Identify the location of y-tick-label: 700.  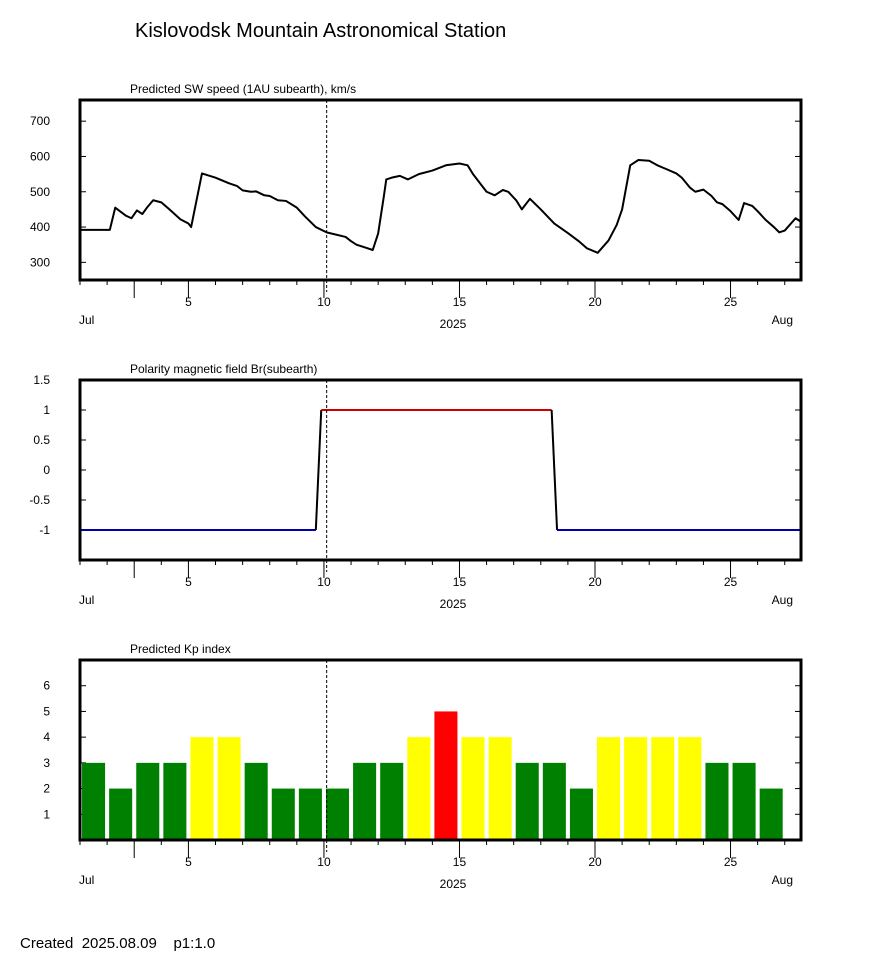
(40, 121).